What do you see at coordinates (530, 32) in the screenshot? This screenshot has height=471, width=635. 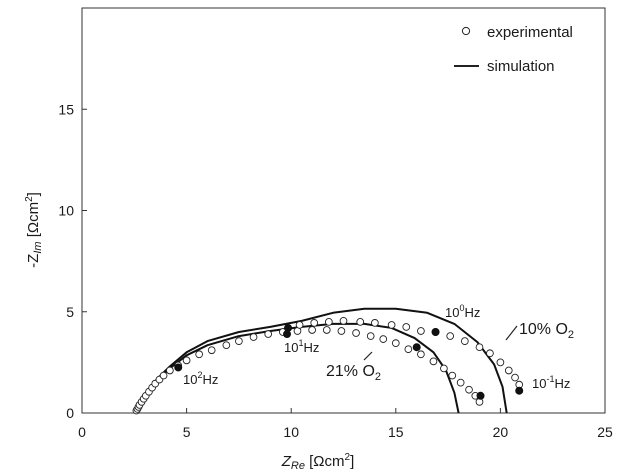 I see `legend-experimental-label: experimental` at bounding box center [530, 32].